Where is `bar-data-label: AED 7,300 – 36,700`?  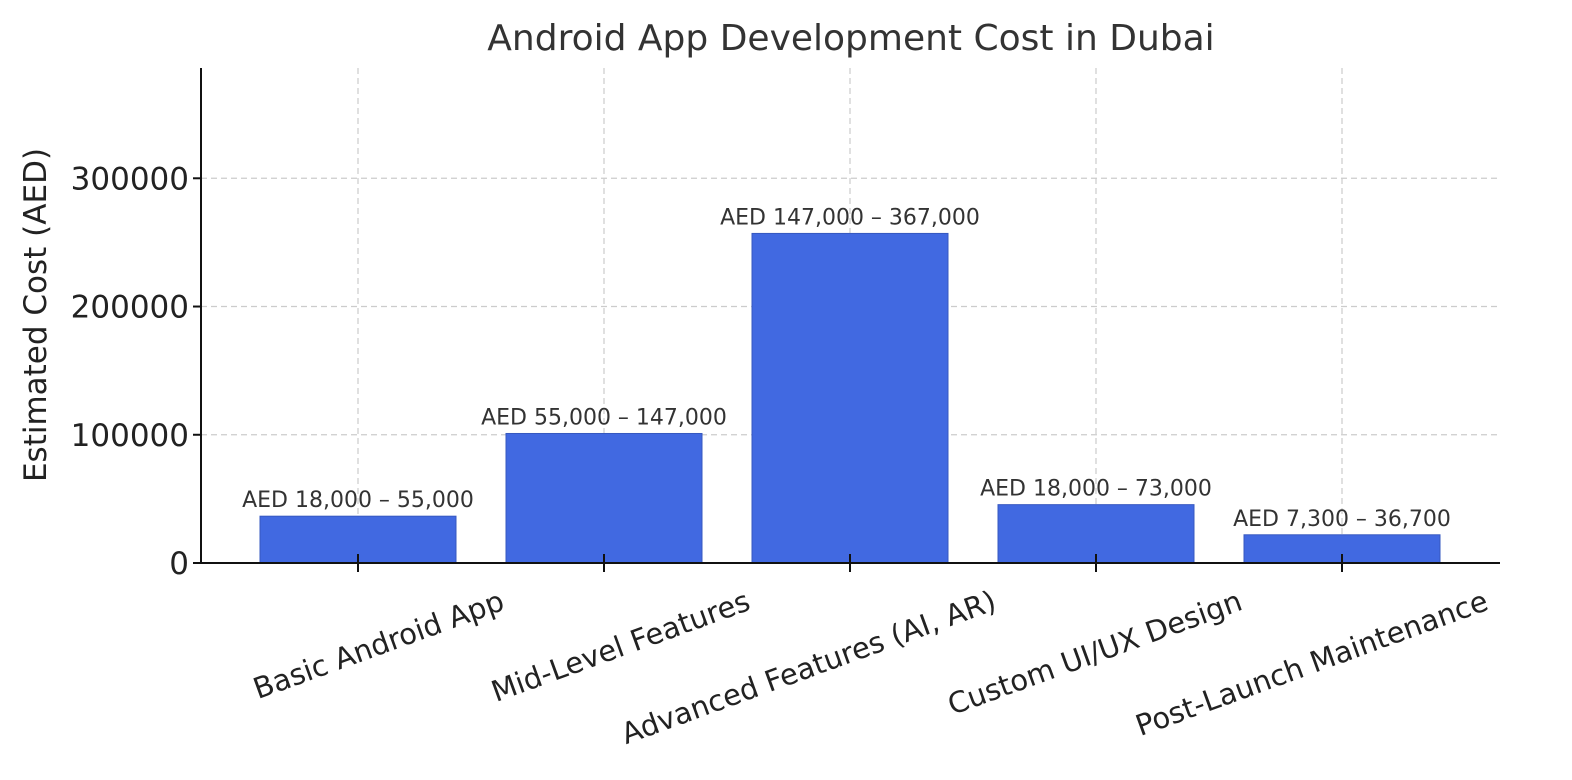 bar-data-label: AED 7,300 – 36,700 is located at coordinates (1342, 519).